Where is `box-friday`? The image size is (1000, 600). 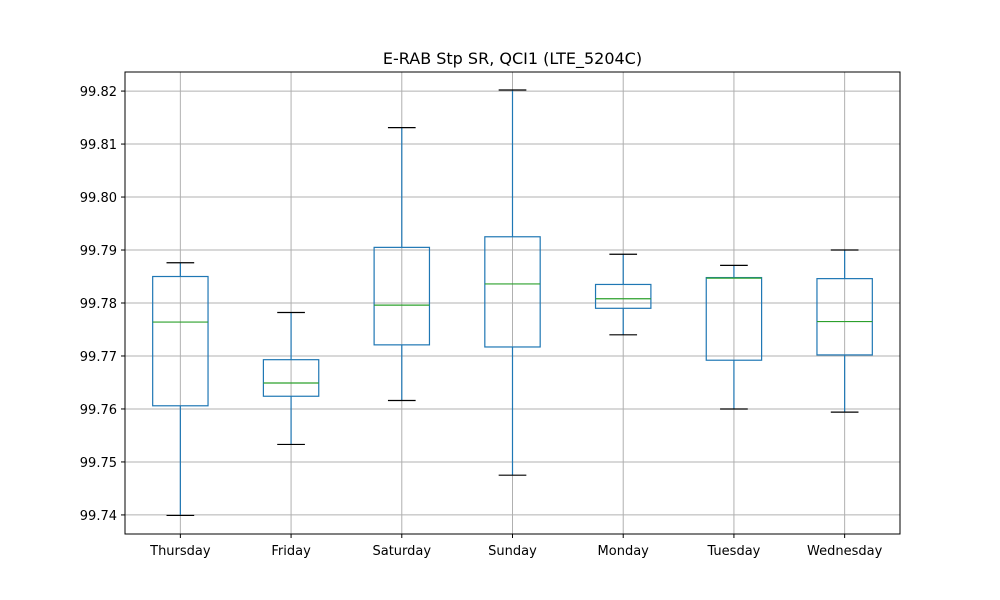 box-friday is located at coordinates (291, 378).